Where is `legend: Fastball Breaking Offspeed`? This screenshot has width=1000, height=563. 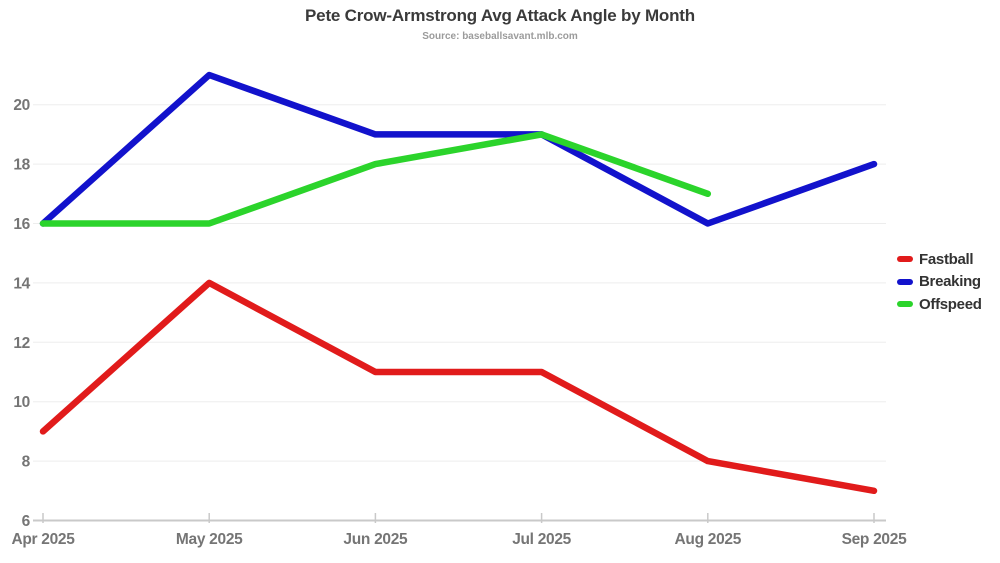 legend: Fastball Breaking Offspeed is located at coordinates (939, 282).